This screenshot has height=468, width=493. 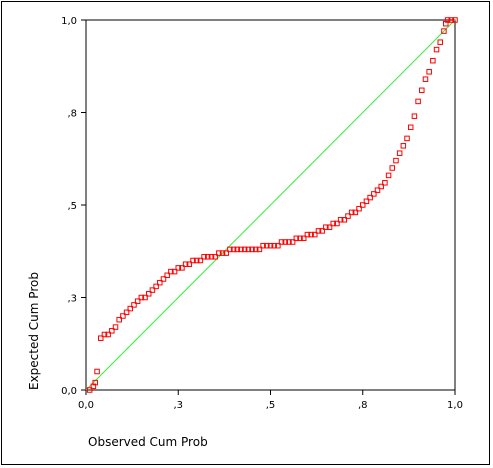 I want to click on y-tick-label: ,3, so click(x=72, y=299).